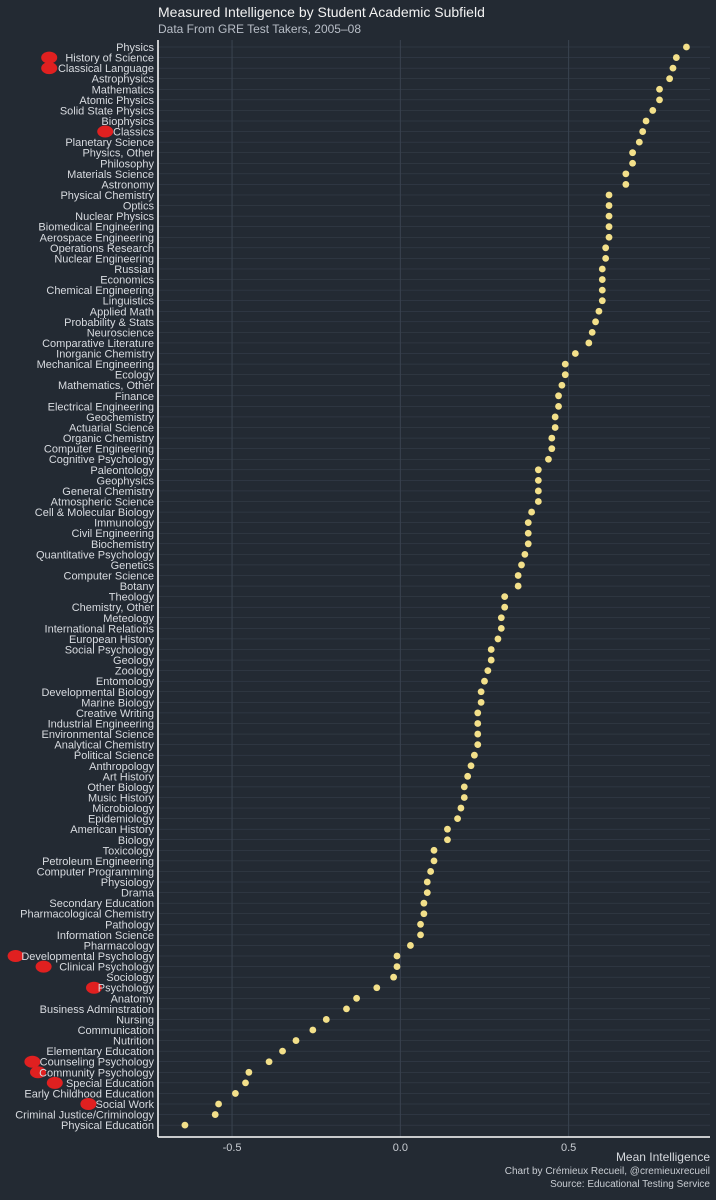 Image resolution: width=716 pixels, height=1200 pixels. I want to click on category-label: History of Science, so click(109, 59).